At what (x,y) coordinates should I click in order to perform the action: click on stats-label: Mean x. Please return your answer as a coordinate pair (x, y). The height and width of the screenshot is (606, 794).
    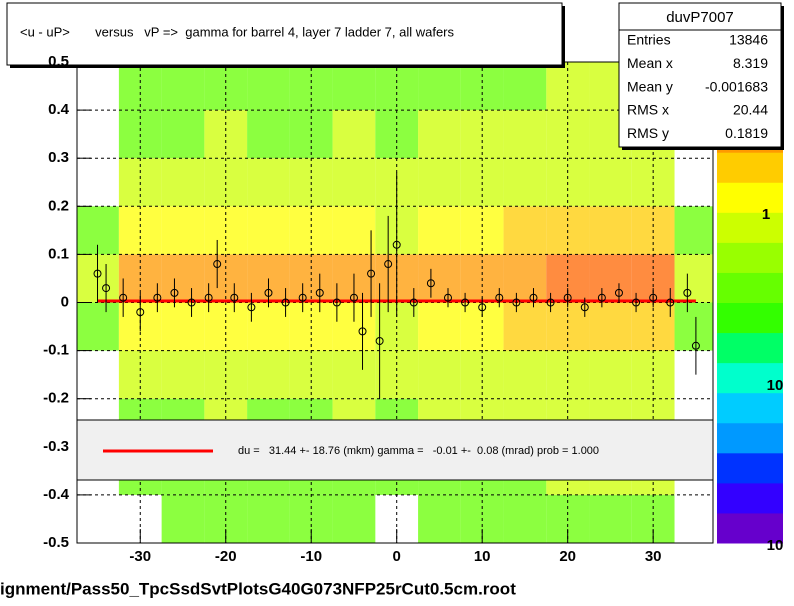
    Looking at the image, I should click on (650, 63).